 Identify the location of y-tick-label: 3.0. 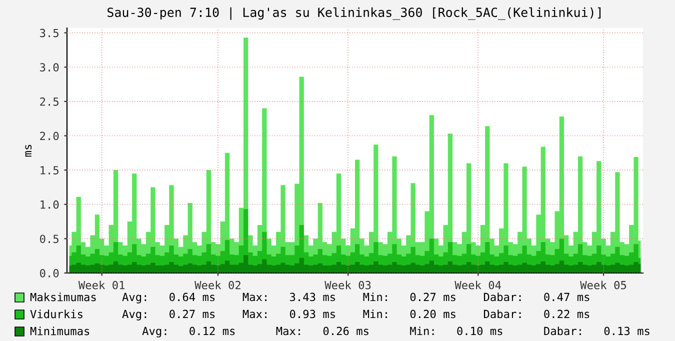
(49, 67).